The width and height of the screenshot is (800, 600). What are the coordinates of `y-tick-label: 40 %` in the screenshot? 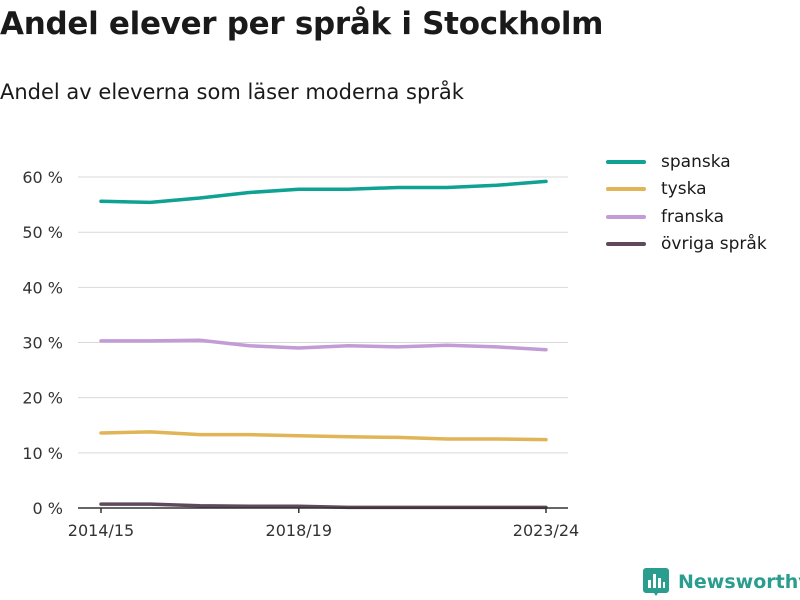 It's located at (42, 287).